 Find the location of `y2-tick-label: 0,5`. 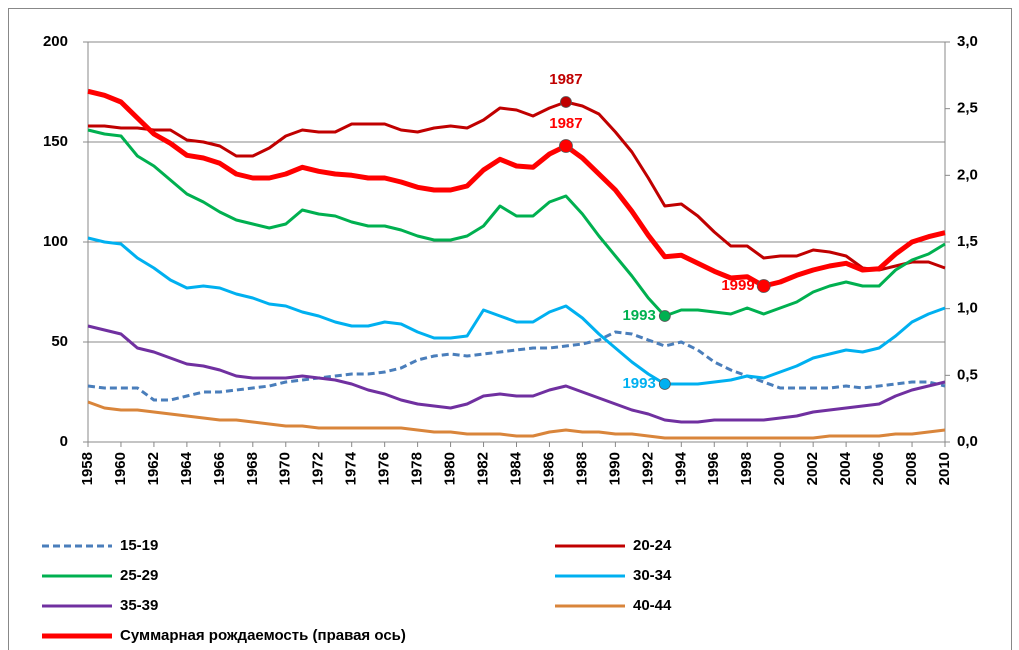

y2-tick-label: 0,5 is located at coordinates (967, 374).